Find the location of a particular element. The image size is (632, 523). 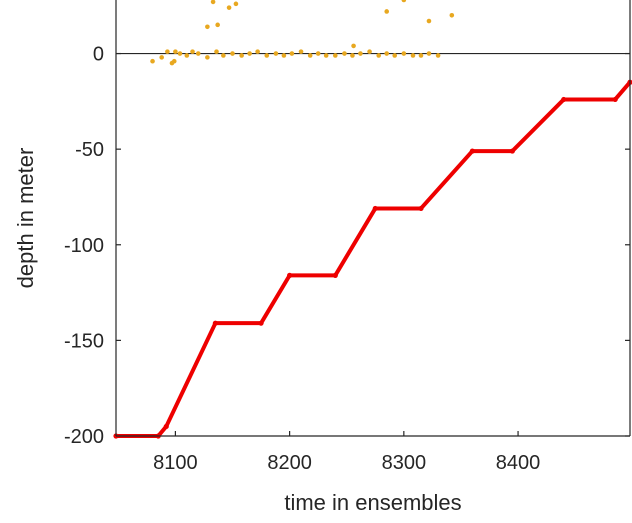

x-axis-ticks is located at coordinates (346, 433).